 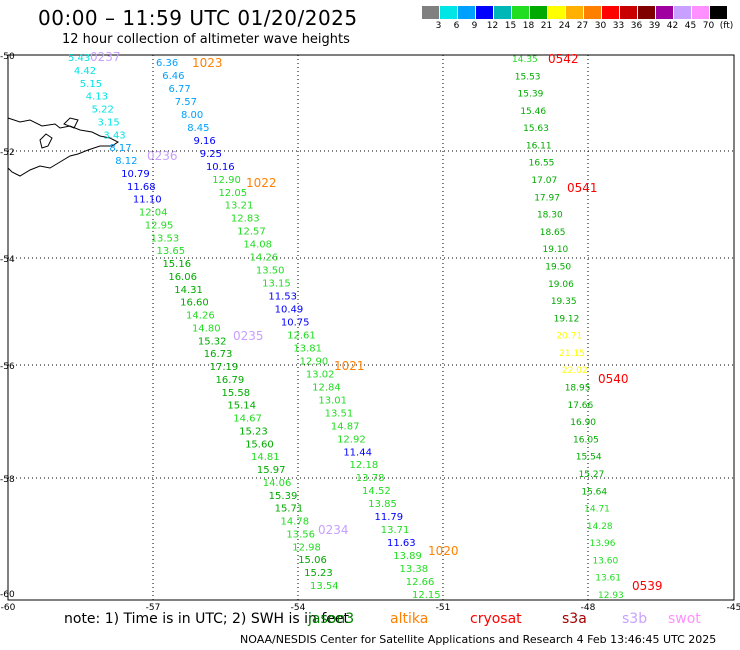 What do you see at coordinates (690, 26) in the screenshot?
I see `colorbar-label: 45` at bounding box center [690, 26].